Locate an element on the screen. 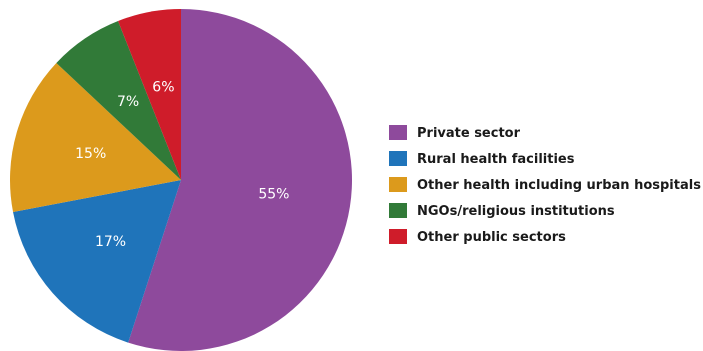 The image size is (703, 351). slice-value-label: 7% is located at coordinates (128, 102).